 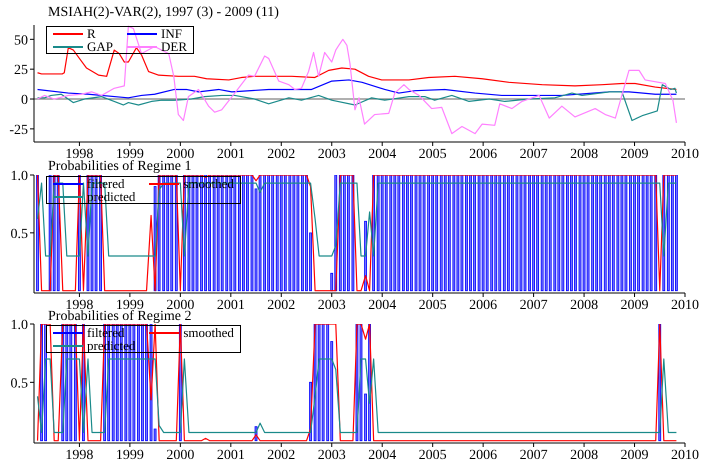 I want to click on y-tick-label: 0, so click(x=24, y=100).